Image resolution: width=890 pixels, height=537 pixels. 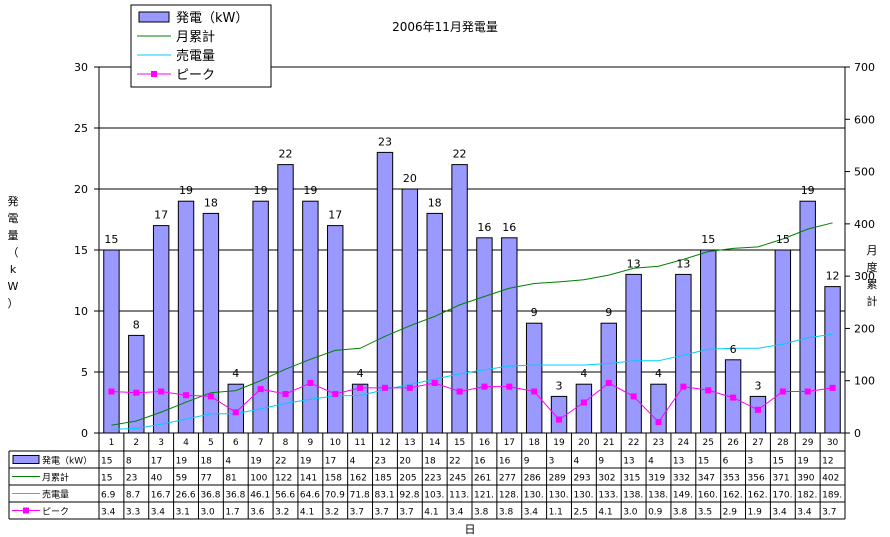 I want to click on table-cell: 23, so click(x=380, y=462).